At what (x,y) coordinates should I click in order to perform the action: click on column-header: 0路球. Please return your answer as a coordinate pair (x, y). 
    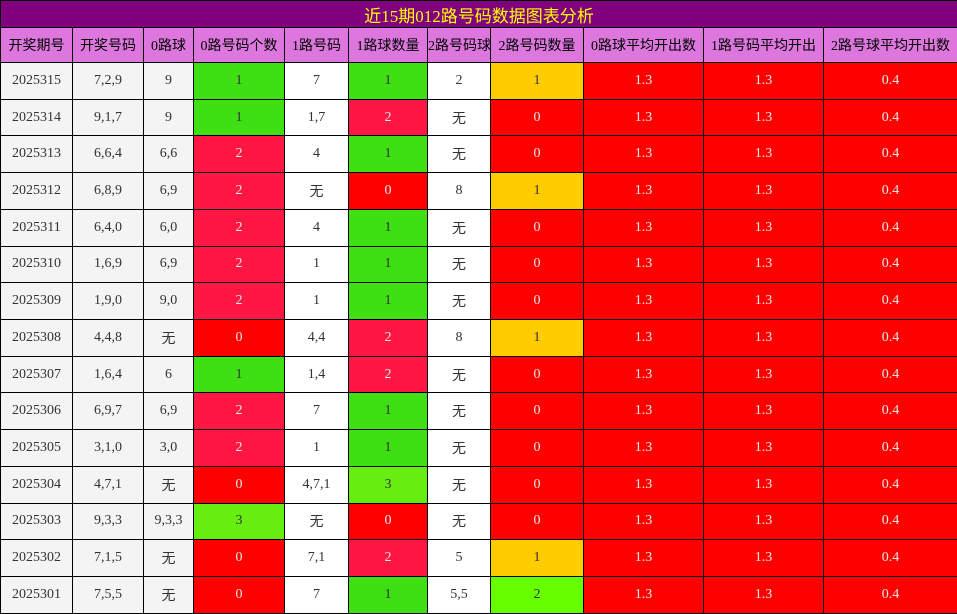
    Looking at the image, I should click on (168, 45).